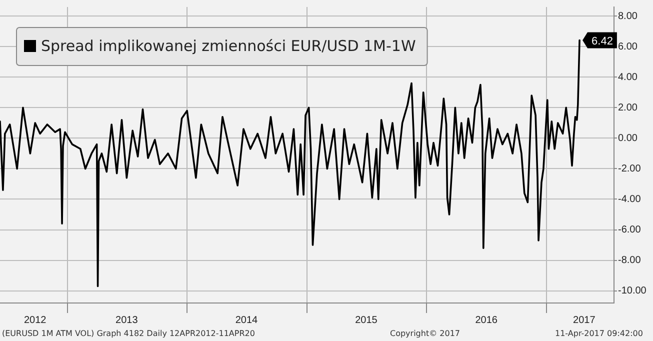 This screenshot has height=341, width=653. Describe the element at coordinates (628, 46) in the screenshot. I see `y-tick-label: 6.00` at that location.